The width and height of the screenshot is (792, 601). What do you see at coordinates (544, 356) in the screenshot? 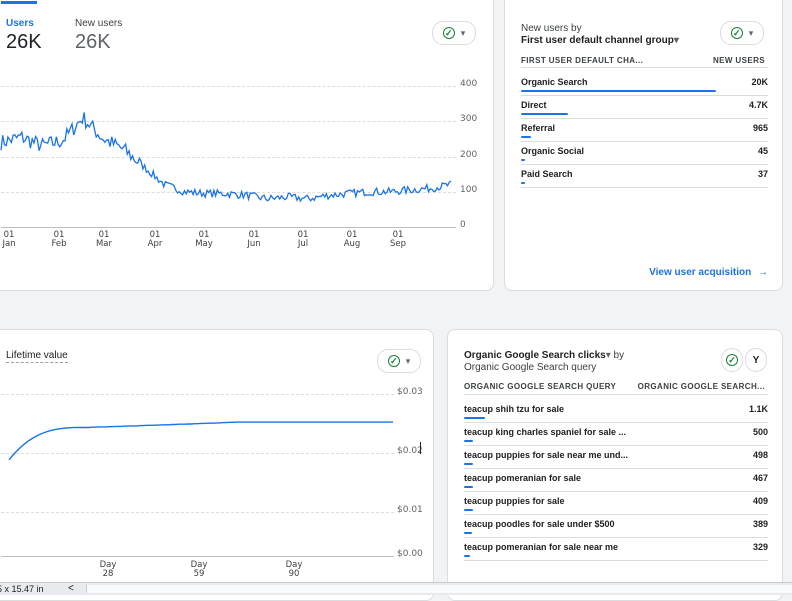
I see `metric-selector: Organic Google Search clicks▾ by` at bounding box center [544, 356].